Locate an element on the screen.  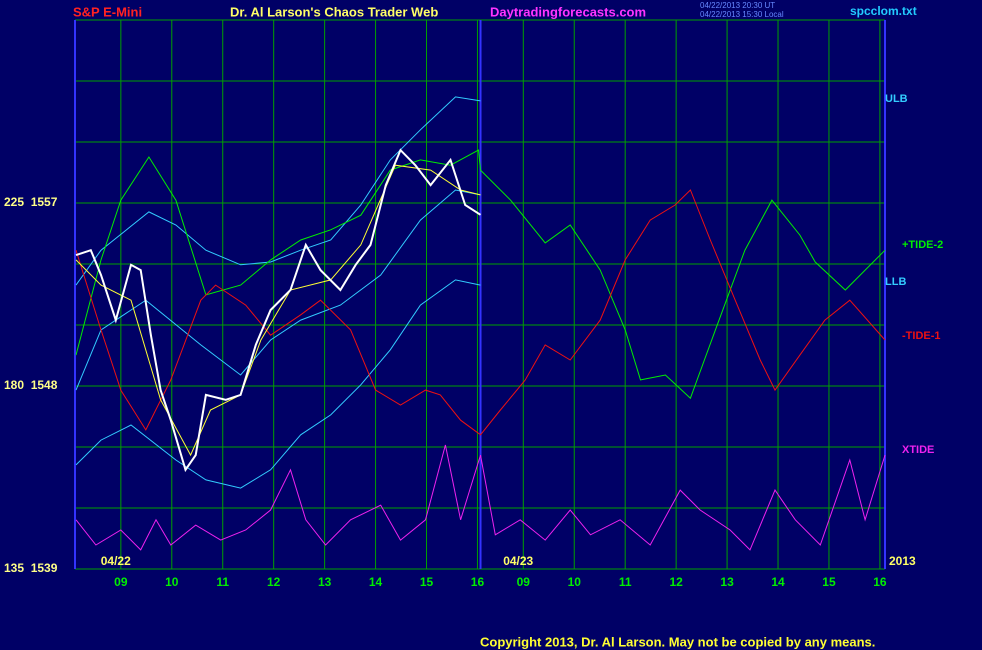
timestamp: 04/22/2013 15:30 Local is located at coordinates (742, 14).